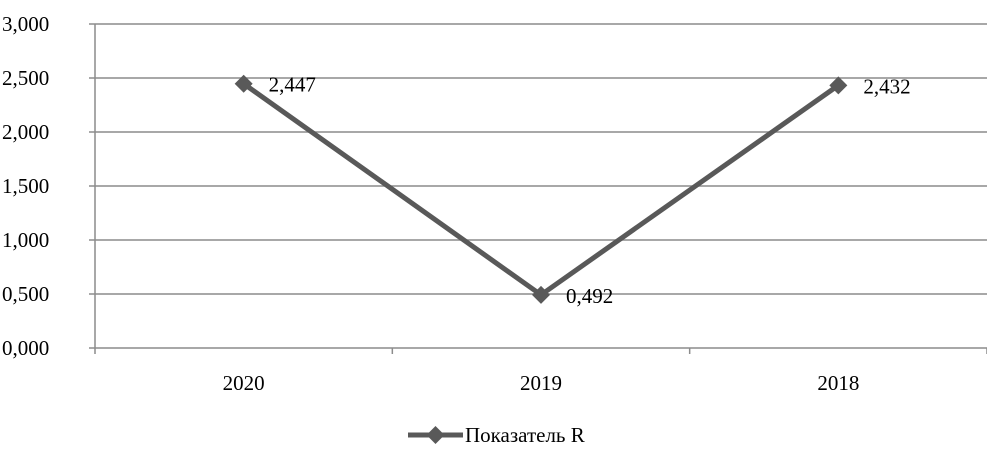 This screenshot has width=987, height=451. I want to click on data-label: 2,447, so click(292, 85).